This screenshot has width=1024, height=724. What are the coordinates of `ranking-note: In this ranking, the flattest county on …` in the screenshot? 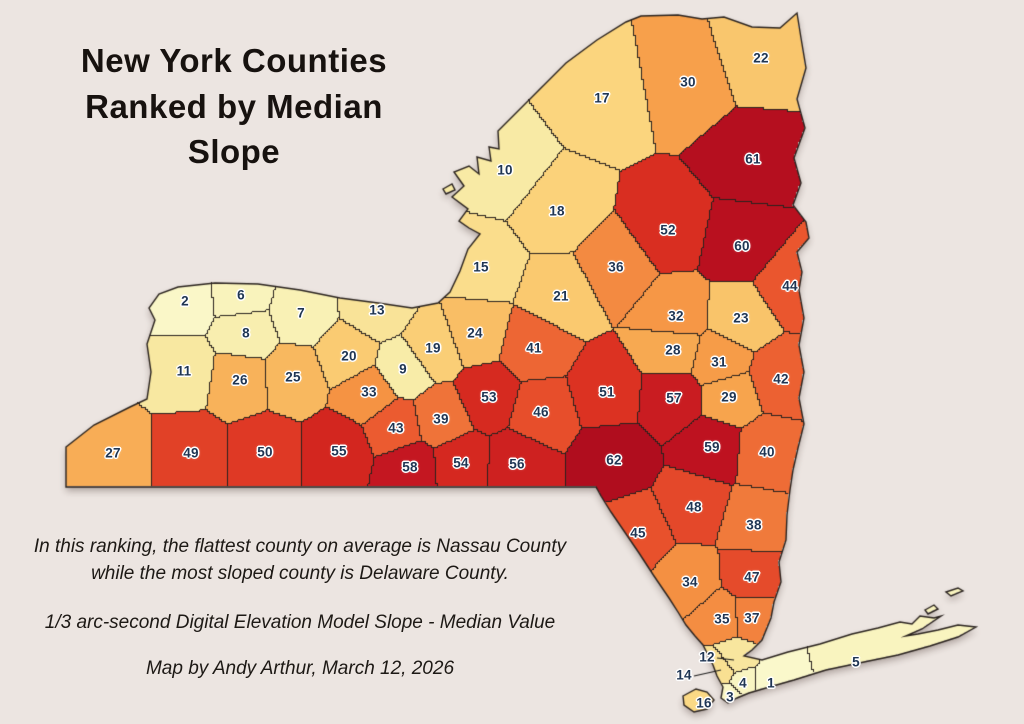 It's located at (300, 561).